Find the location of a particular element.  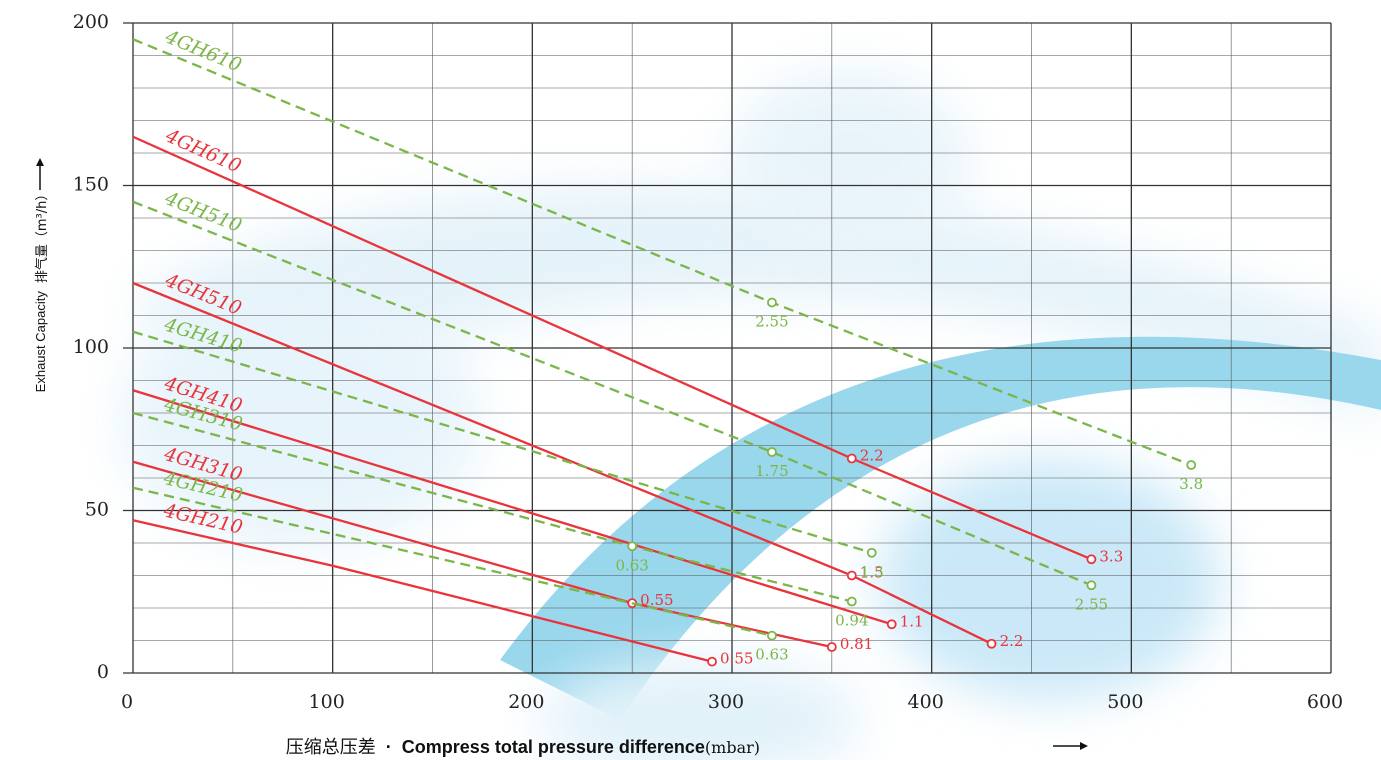

y-axis-label: Exhaust Capacity 排气量（m³/h） is located at coordinates (41, 290).